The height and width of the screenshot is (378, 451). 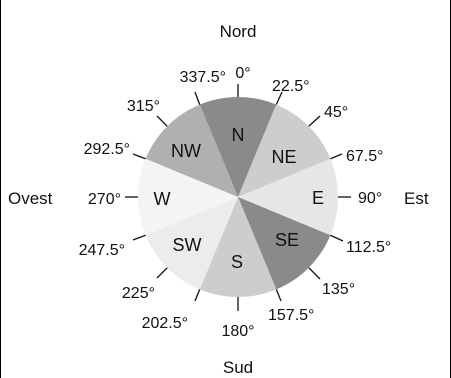 I want to click on degree-label-202-5: 202.5°, so click(x=165, y=323).